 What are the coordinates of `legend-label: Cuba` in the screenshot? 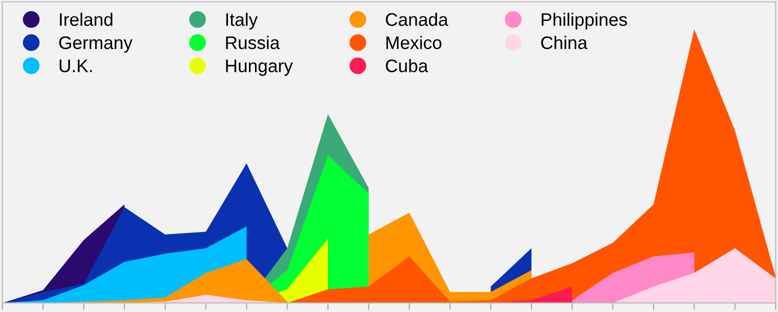 It's located at (407, 65).